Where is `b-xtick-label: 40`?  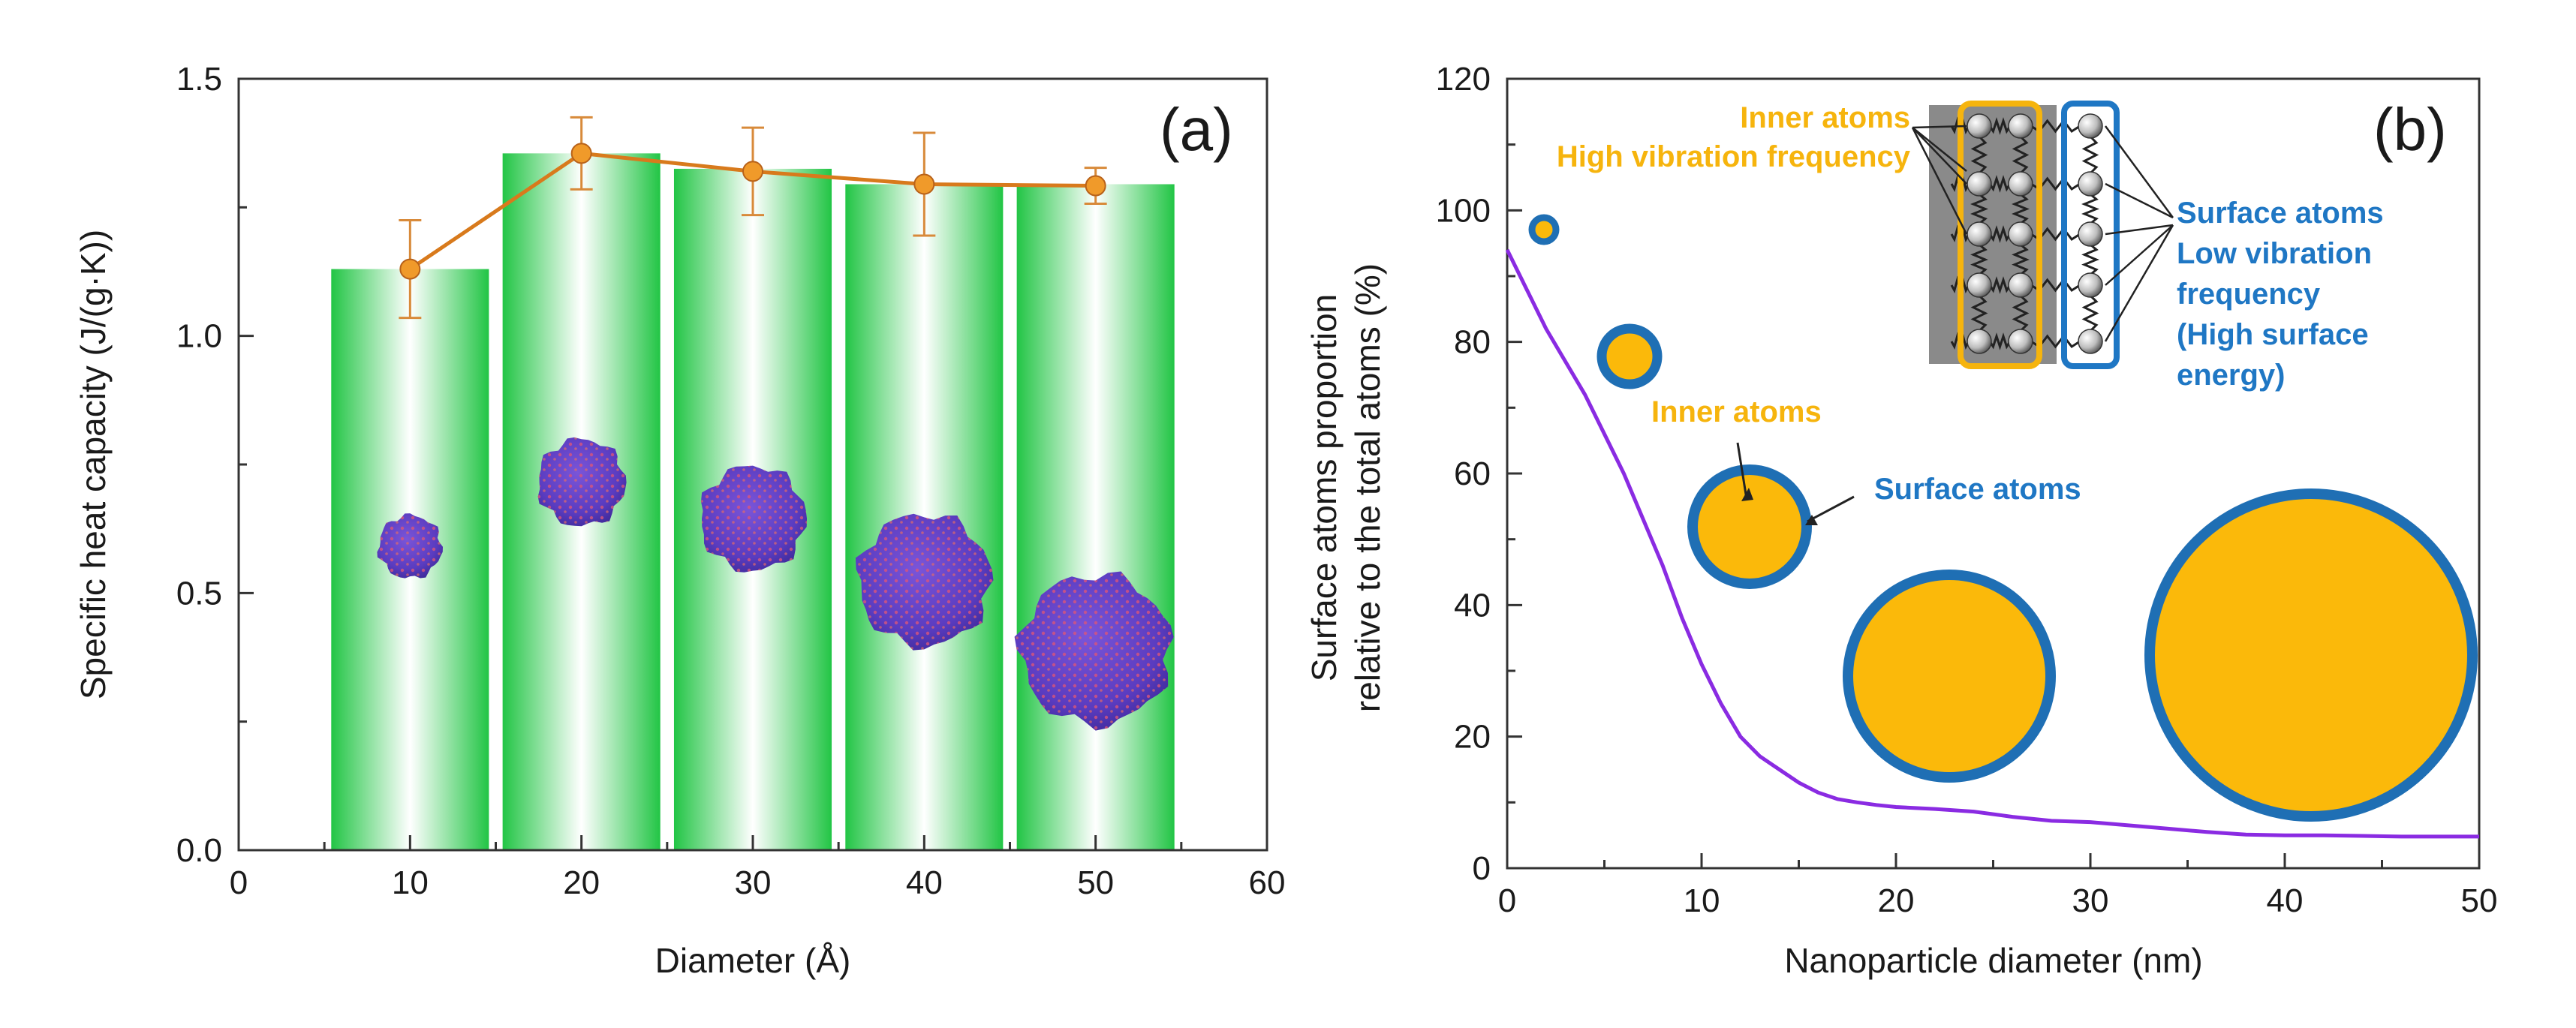
b-xtick-label: 40 is located at coordinates (2285, 900).